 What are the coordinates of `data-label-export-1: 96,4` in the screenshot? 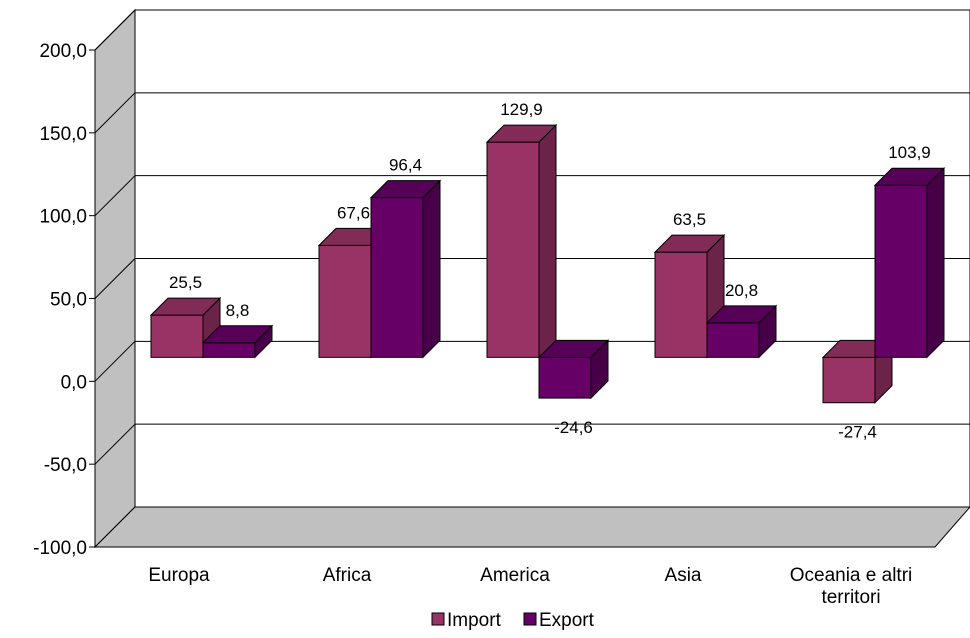 It's located at (405, 165).